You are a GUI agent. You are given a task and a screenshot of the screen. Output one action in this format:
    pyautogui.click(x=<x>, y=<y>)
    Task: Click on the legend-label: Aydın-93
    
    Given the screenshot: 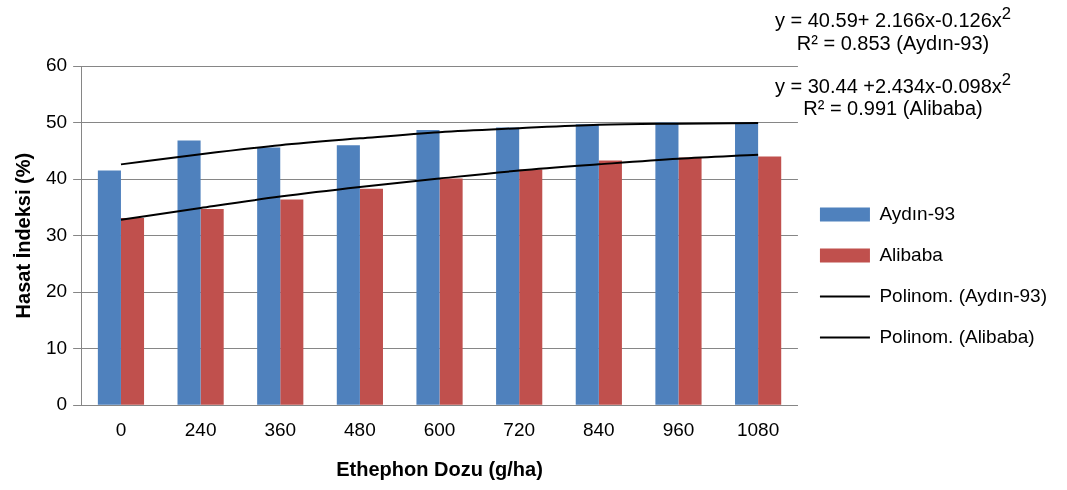 What is the action you would take?
    pyautogui.click(x=917, y=213)
    